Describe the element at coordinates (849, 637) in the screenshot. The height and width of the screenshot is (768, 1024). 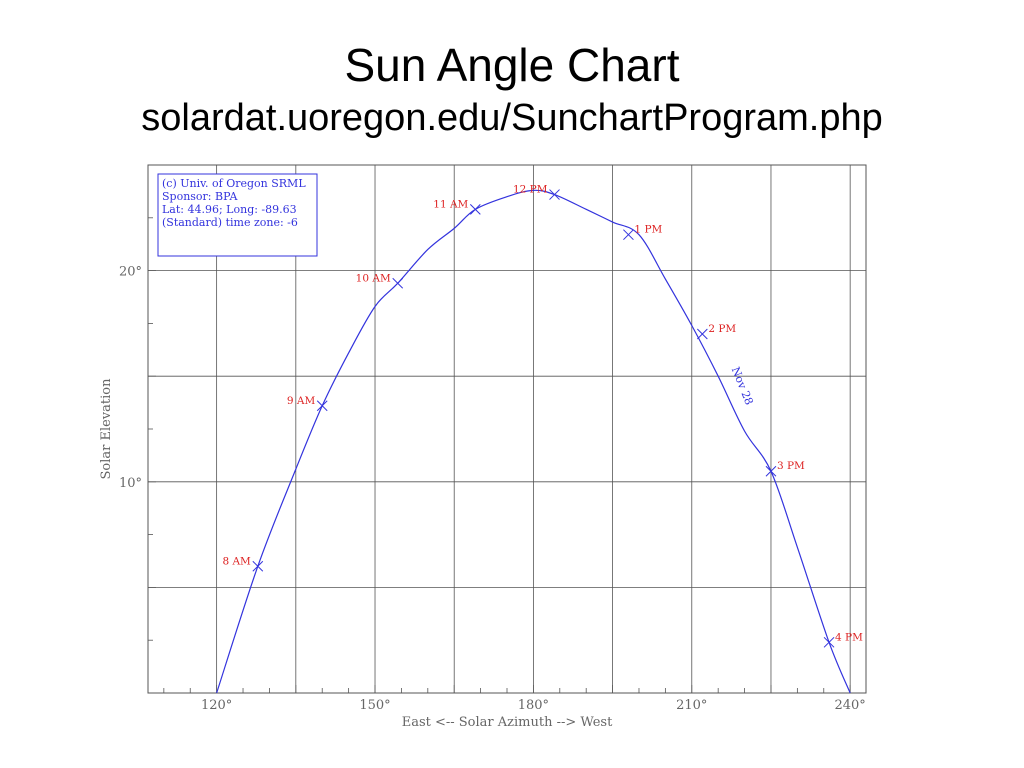
I see `hour-marker-label: 4 PM` at that location.